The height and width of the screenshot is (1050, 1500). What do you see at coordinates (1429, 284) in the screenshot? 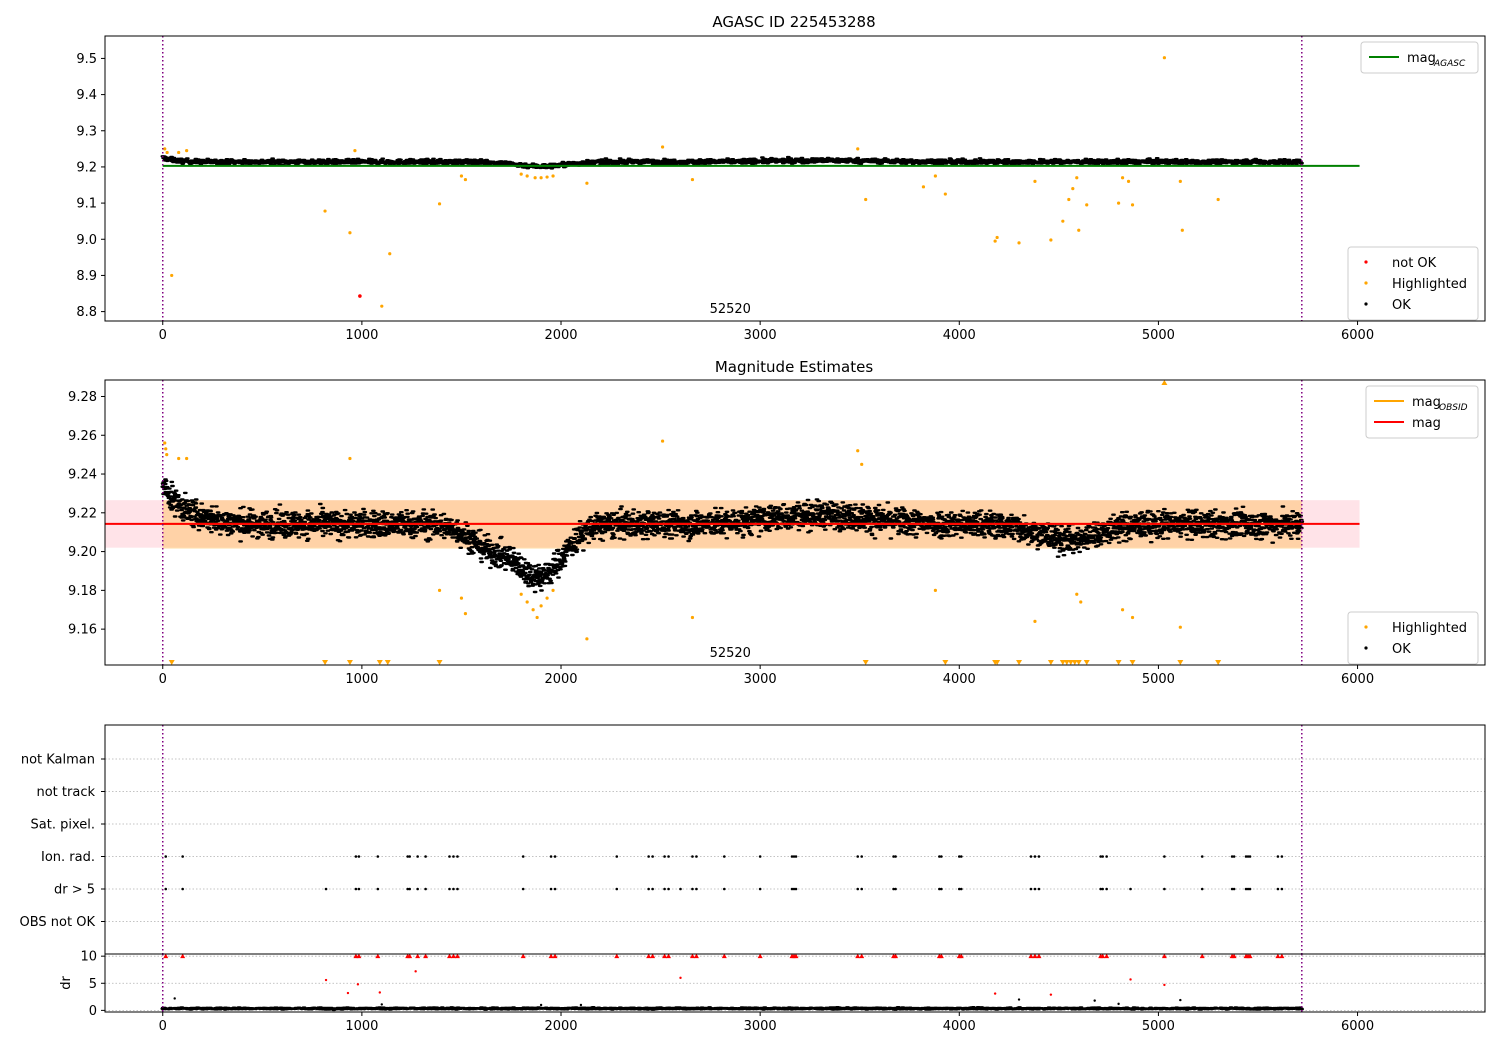
I see `agasc-legend-bottom-label-1: Highlighted` at bounding box center [1429, 284].